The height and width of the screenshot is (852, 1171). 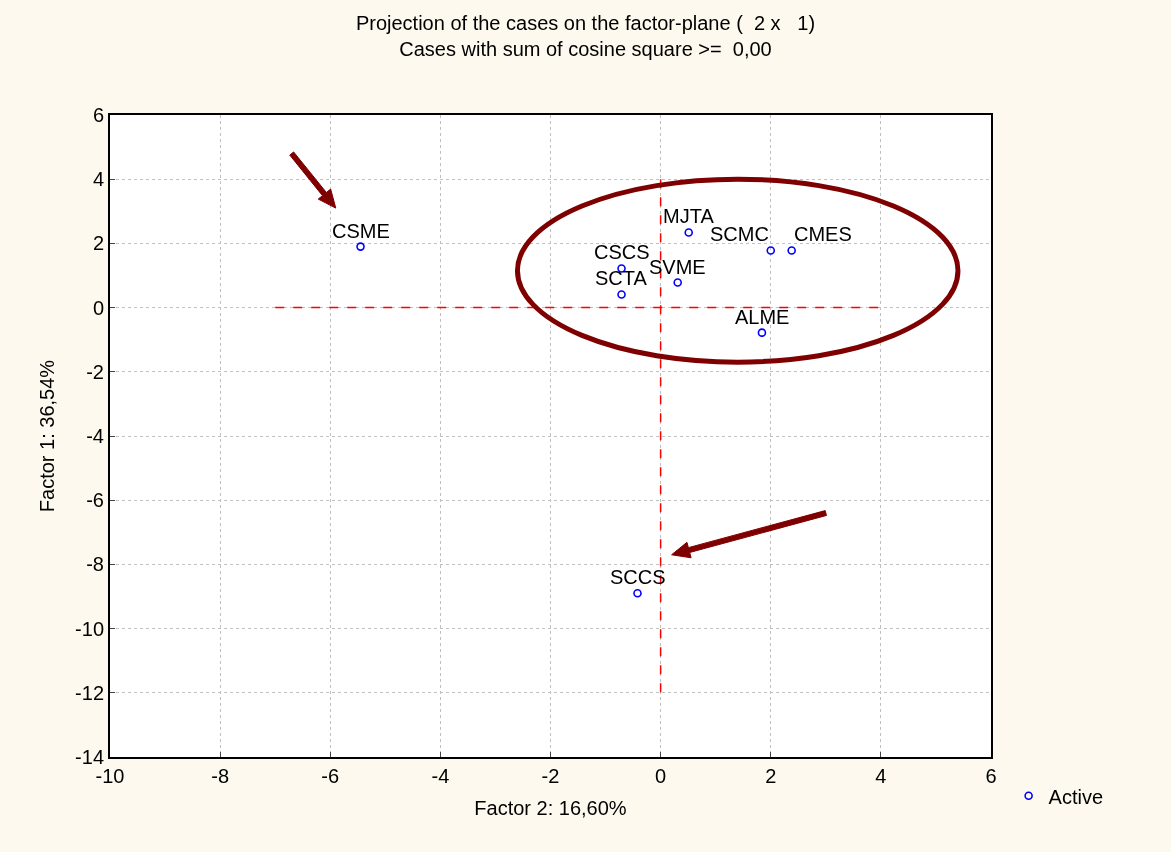 What do you see at coordinates (550, 808) in the screenshot?
I see `x-axis-title: Factor 2: 16,60%` at bounding box center [550, 808].